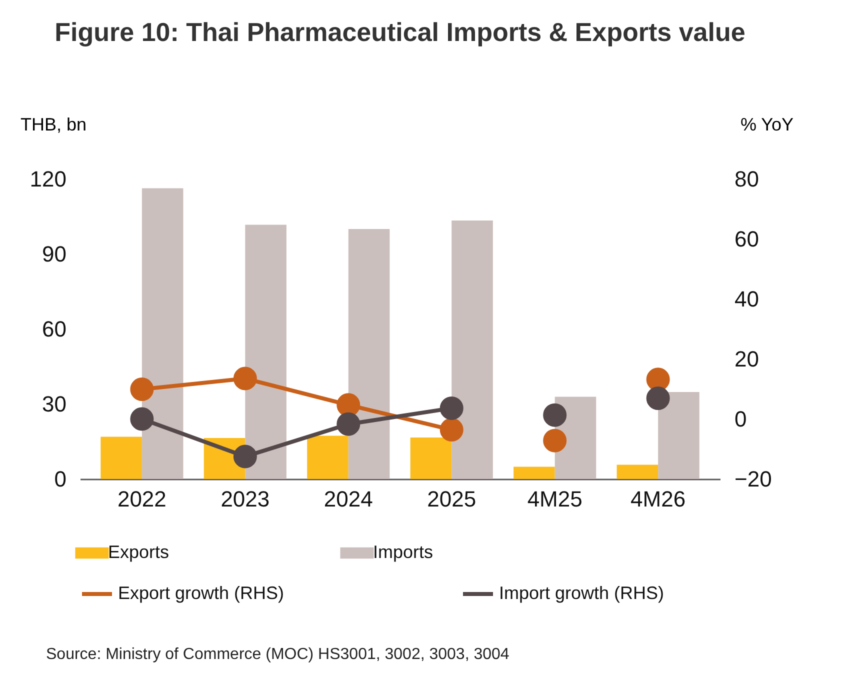  I want to click on x-tick-label: 4M25, so click(554, 499).